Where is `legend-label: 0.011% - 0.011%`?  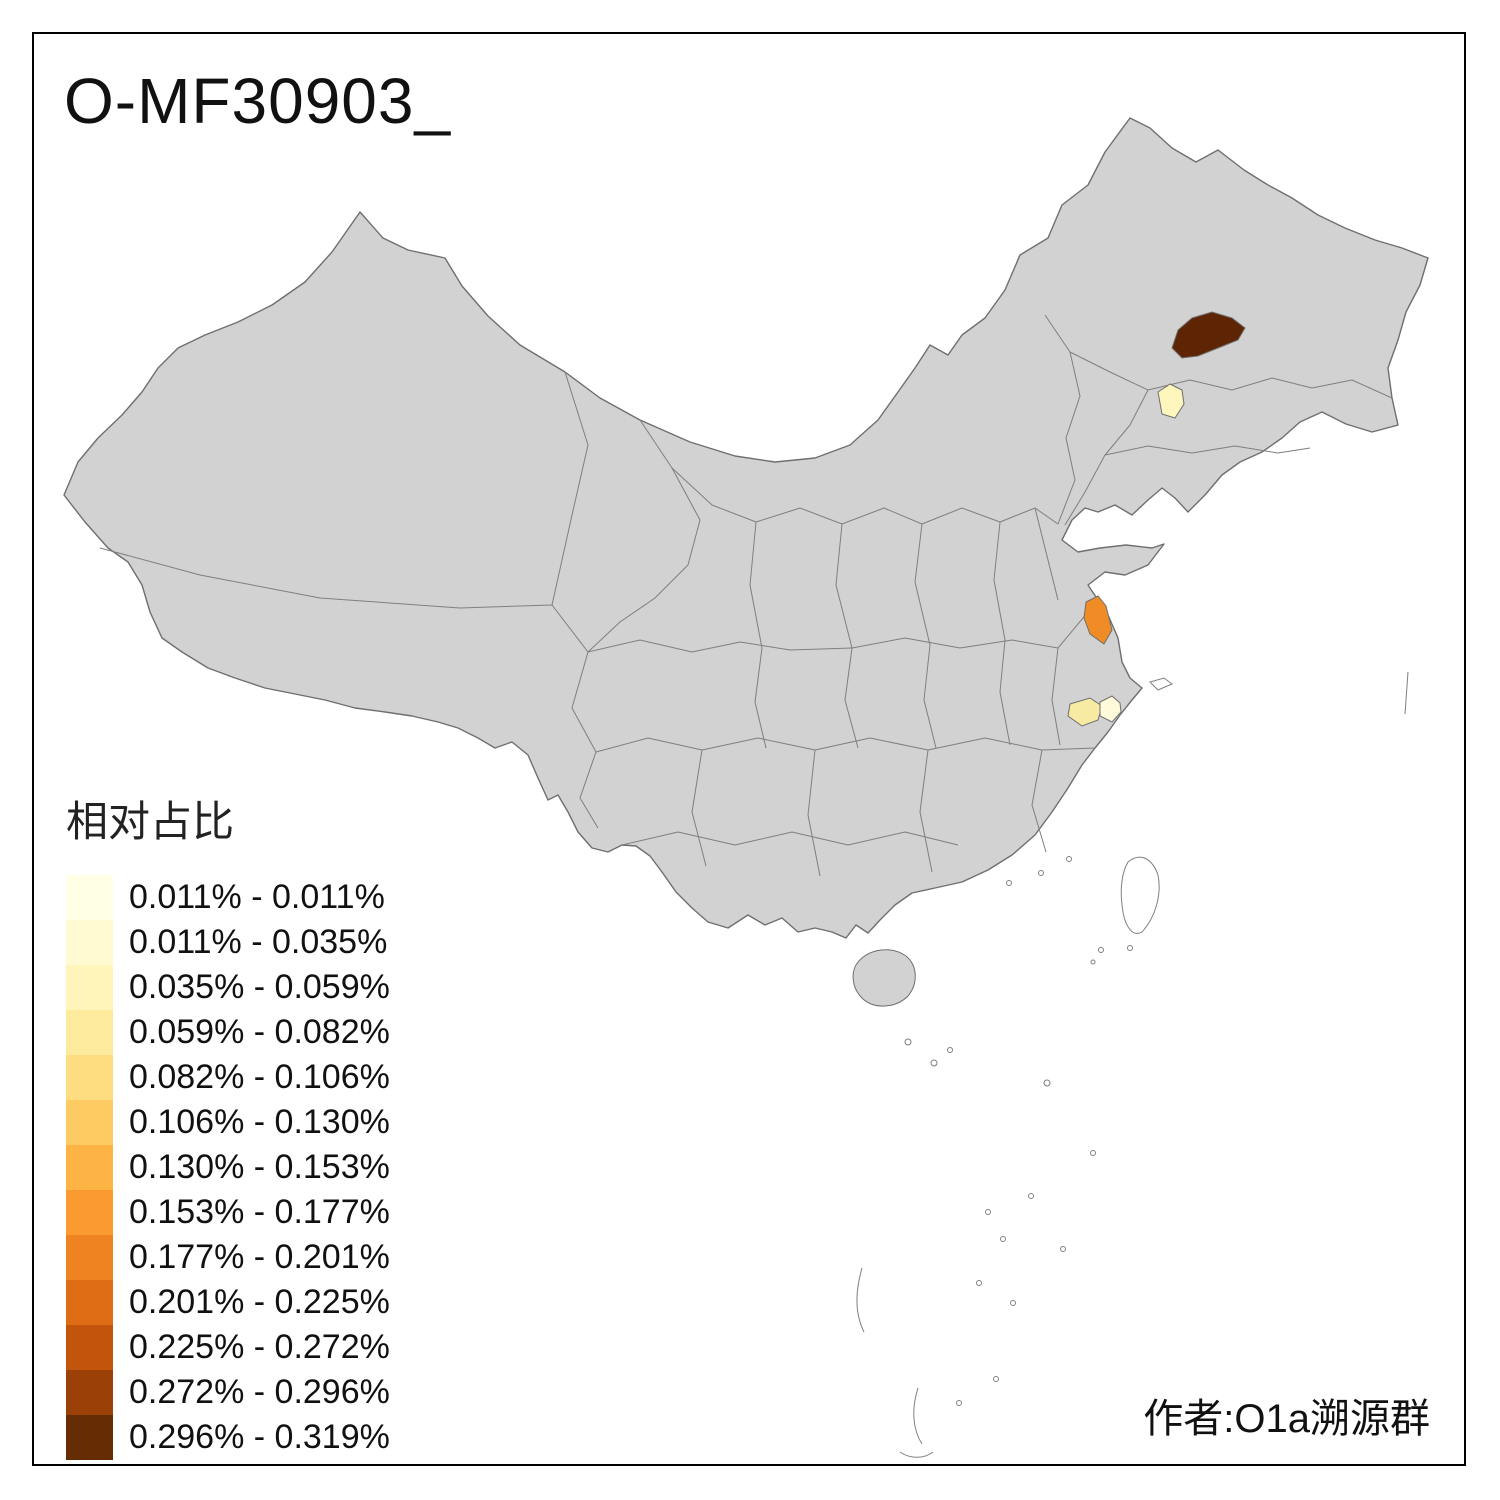 legend-label: 0.011% - 0.011% is located at coordinates (257, 897).